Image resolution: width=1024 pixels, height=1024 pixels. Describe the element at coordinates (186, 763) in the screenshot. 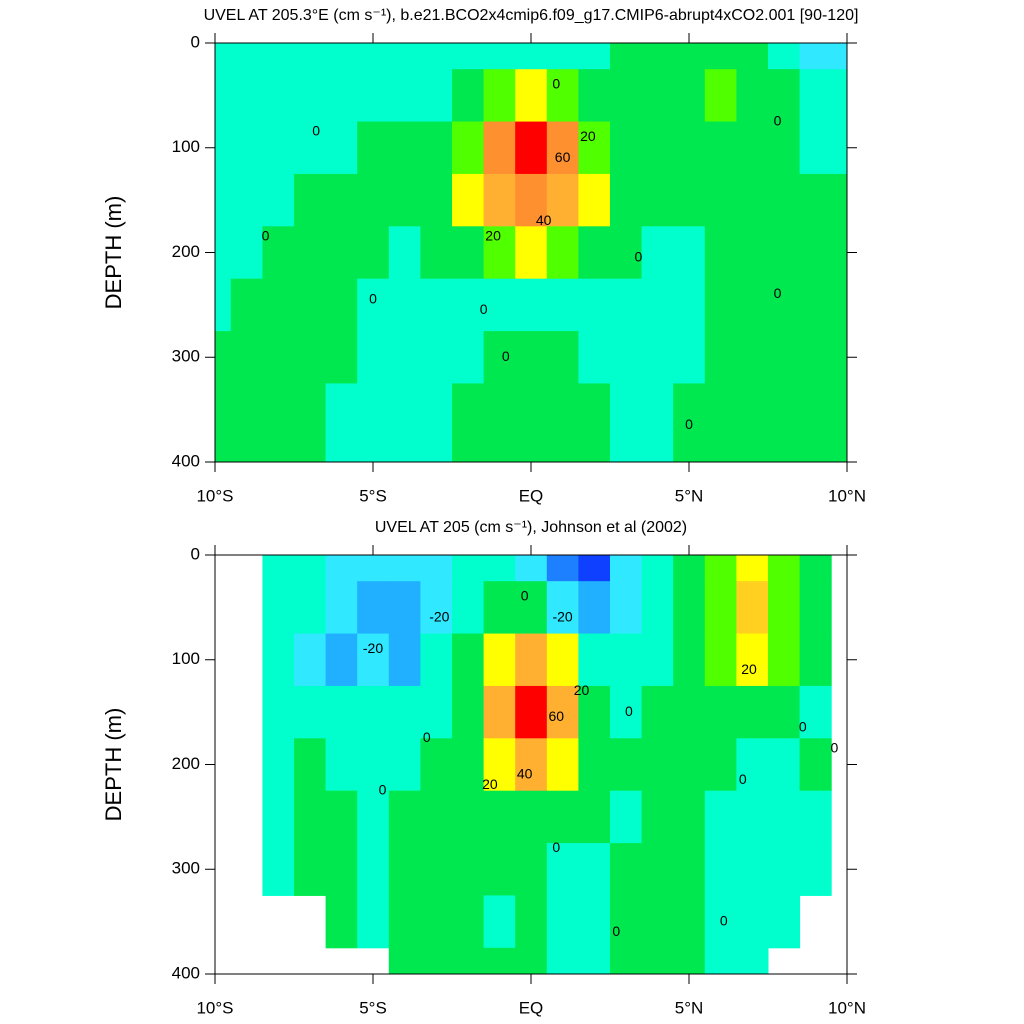

I see `y-tick-label: 200` at that location.